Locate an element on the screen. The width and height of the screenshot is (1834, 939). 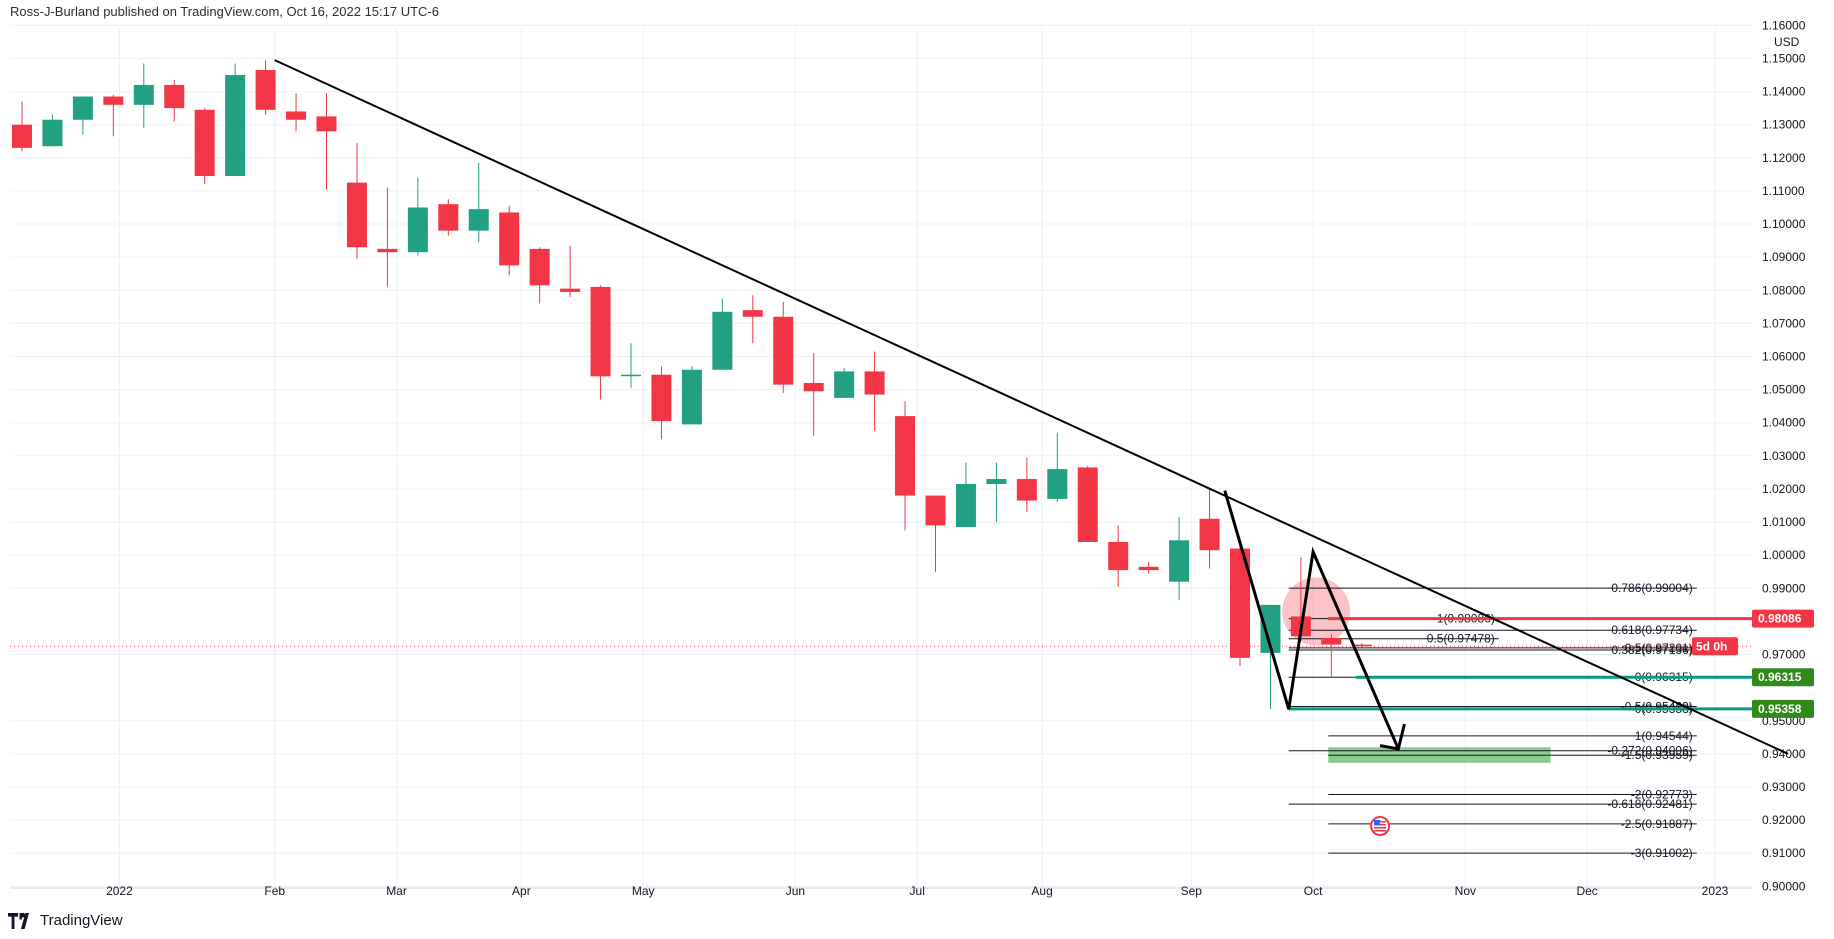
price-tick-label: 1.01000 is located at coordinates (1784, 522).